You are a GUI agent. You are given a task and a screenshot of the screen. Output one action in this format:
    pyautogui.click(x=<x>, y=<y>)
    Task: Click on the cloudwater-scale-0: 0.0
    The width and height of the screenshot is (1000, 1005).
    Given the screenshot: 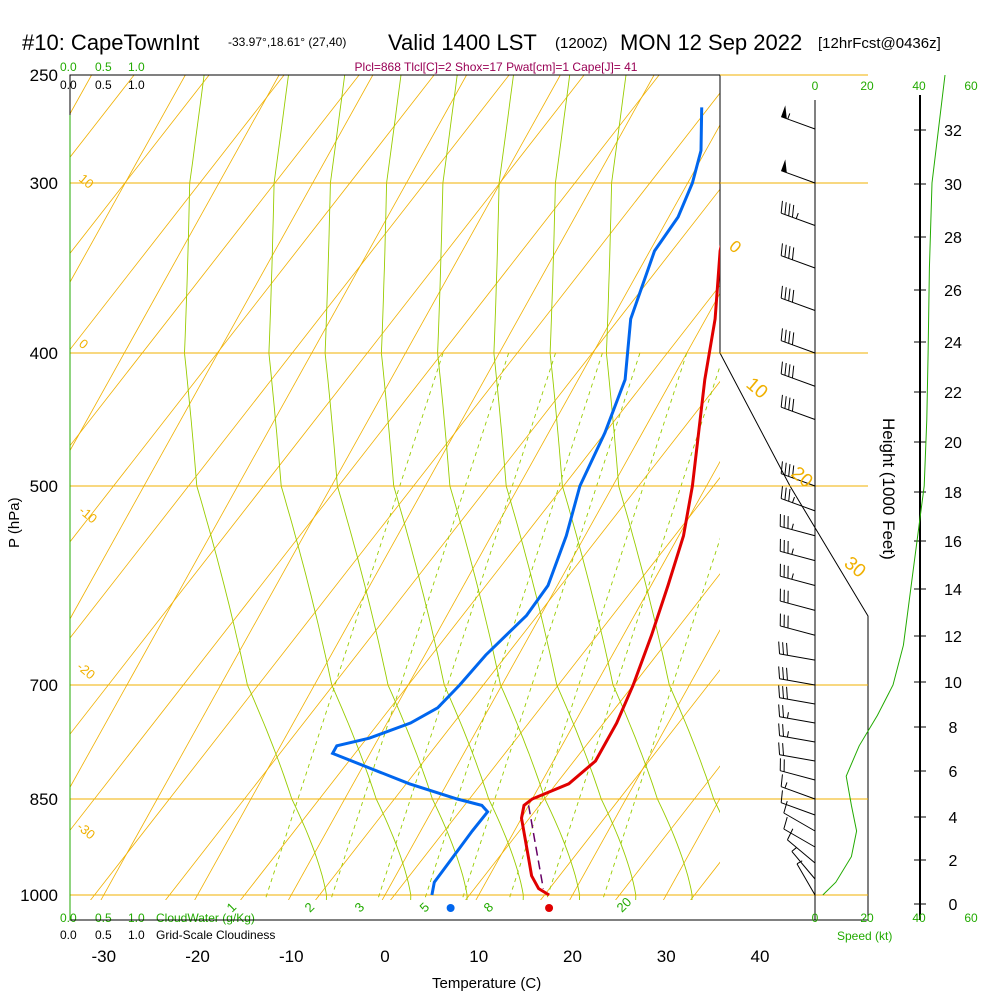 What is the action you would take?
    pyautogui.click(x=68, y=67)
    